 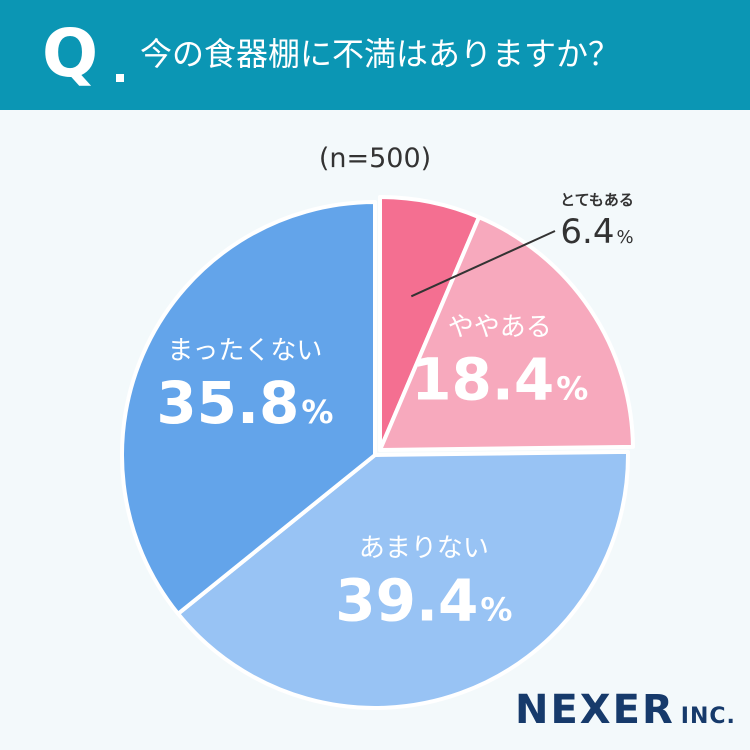 I want to click on slice-value-1: 6.4%, so click(x=596, y=232).